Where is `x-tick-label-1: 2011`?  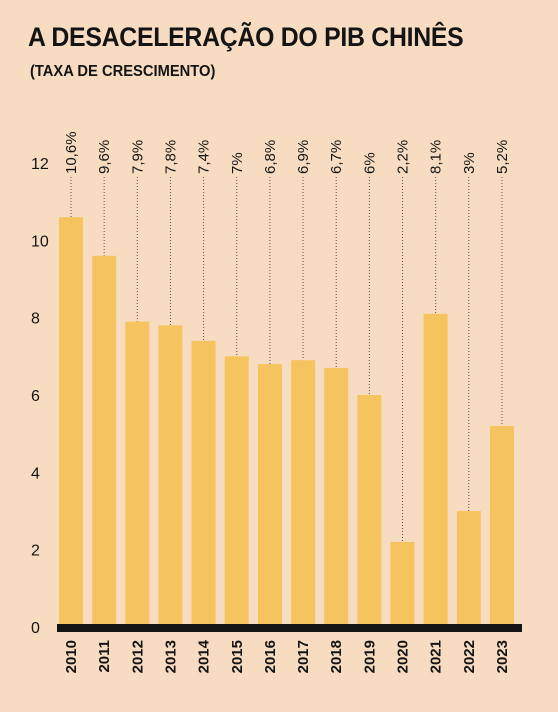 x-tick-label-1: 2011 is located at coordinates (104, 656).